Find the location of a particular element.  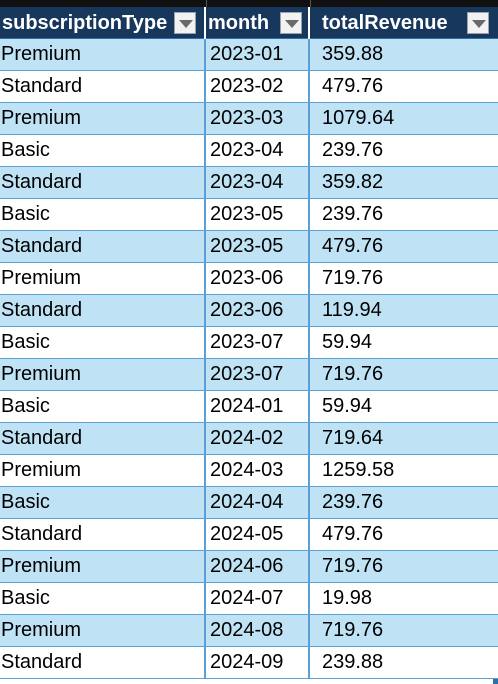

table-row: Basic 2024-07 19.98 is located at coordinates (249, 599).